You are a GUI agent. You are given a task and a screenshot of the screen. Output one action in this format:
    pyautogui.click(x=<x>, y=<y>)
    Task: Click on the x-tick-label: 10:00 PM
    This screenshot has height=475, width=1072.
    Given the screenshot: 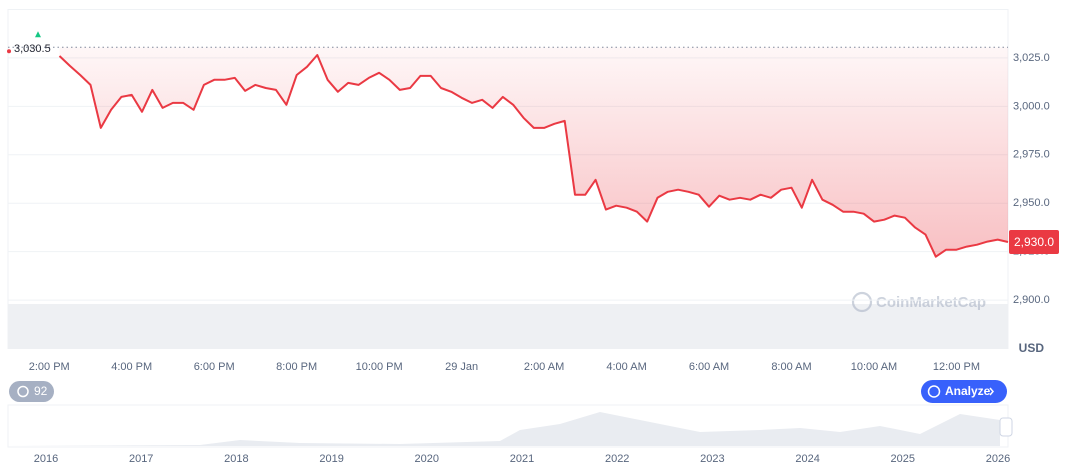 What is the action you would take?
    pyautogui.click(x=379, y=367)
    